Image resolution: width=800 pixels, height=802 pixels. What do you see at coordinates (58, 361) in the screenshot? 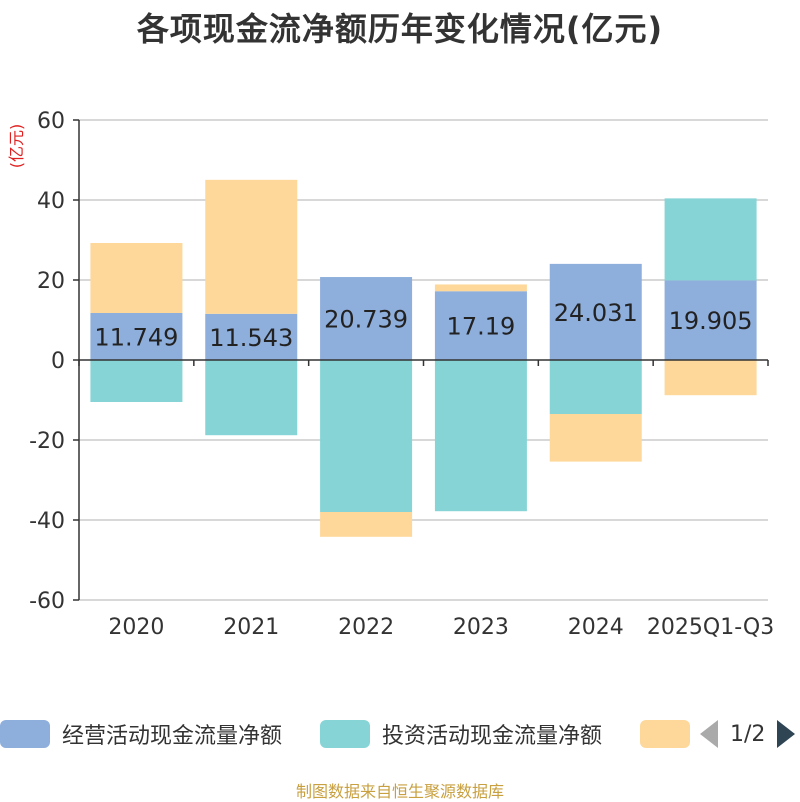
I see `y-tick-label: 0` at bounding box center [58, 361].